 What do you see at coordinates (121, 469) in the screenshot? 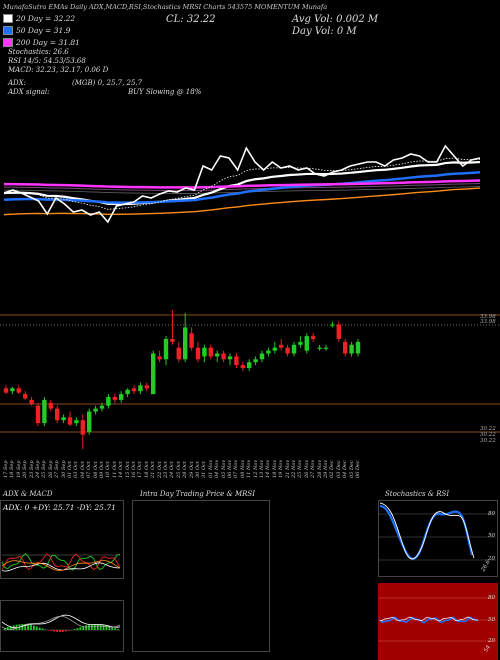
I see `date-tick: 14 Oct` at bounding box center [121, 469].